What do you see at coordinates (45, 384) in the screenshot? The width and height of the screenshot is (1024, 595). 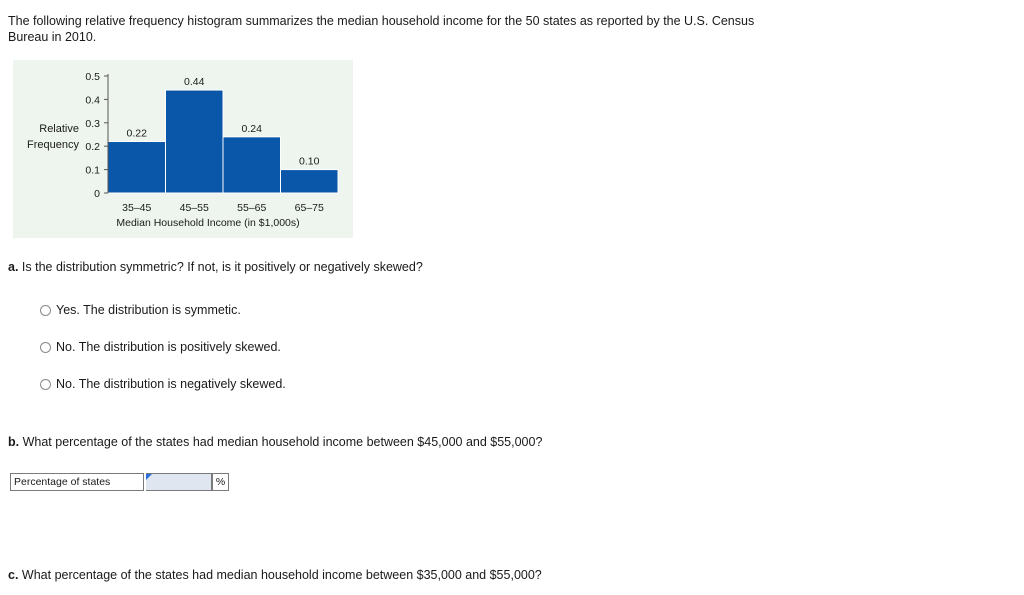 I see `radio-negatively-skewed` at bounding box center [45, 384].